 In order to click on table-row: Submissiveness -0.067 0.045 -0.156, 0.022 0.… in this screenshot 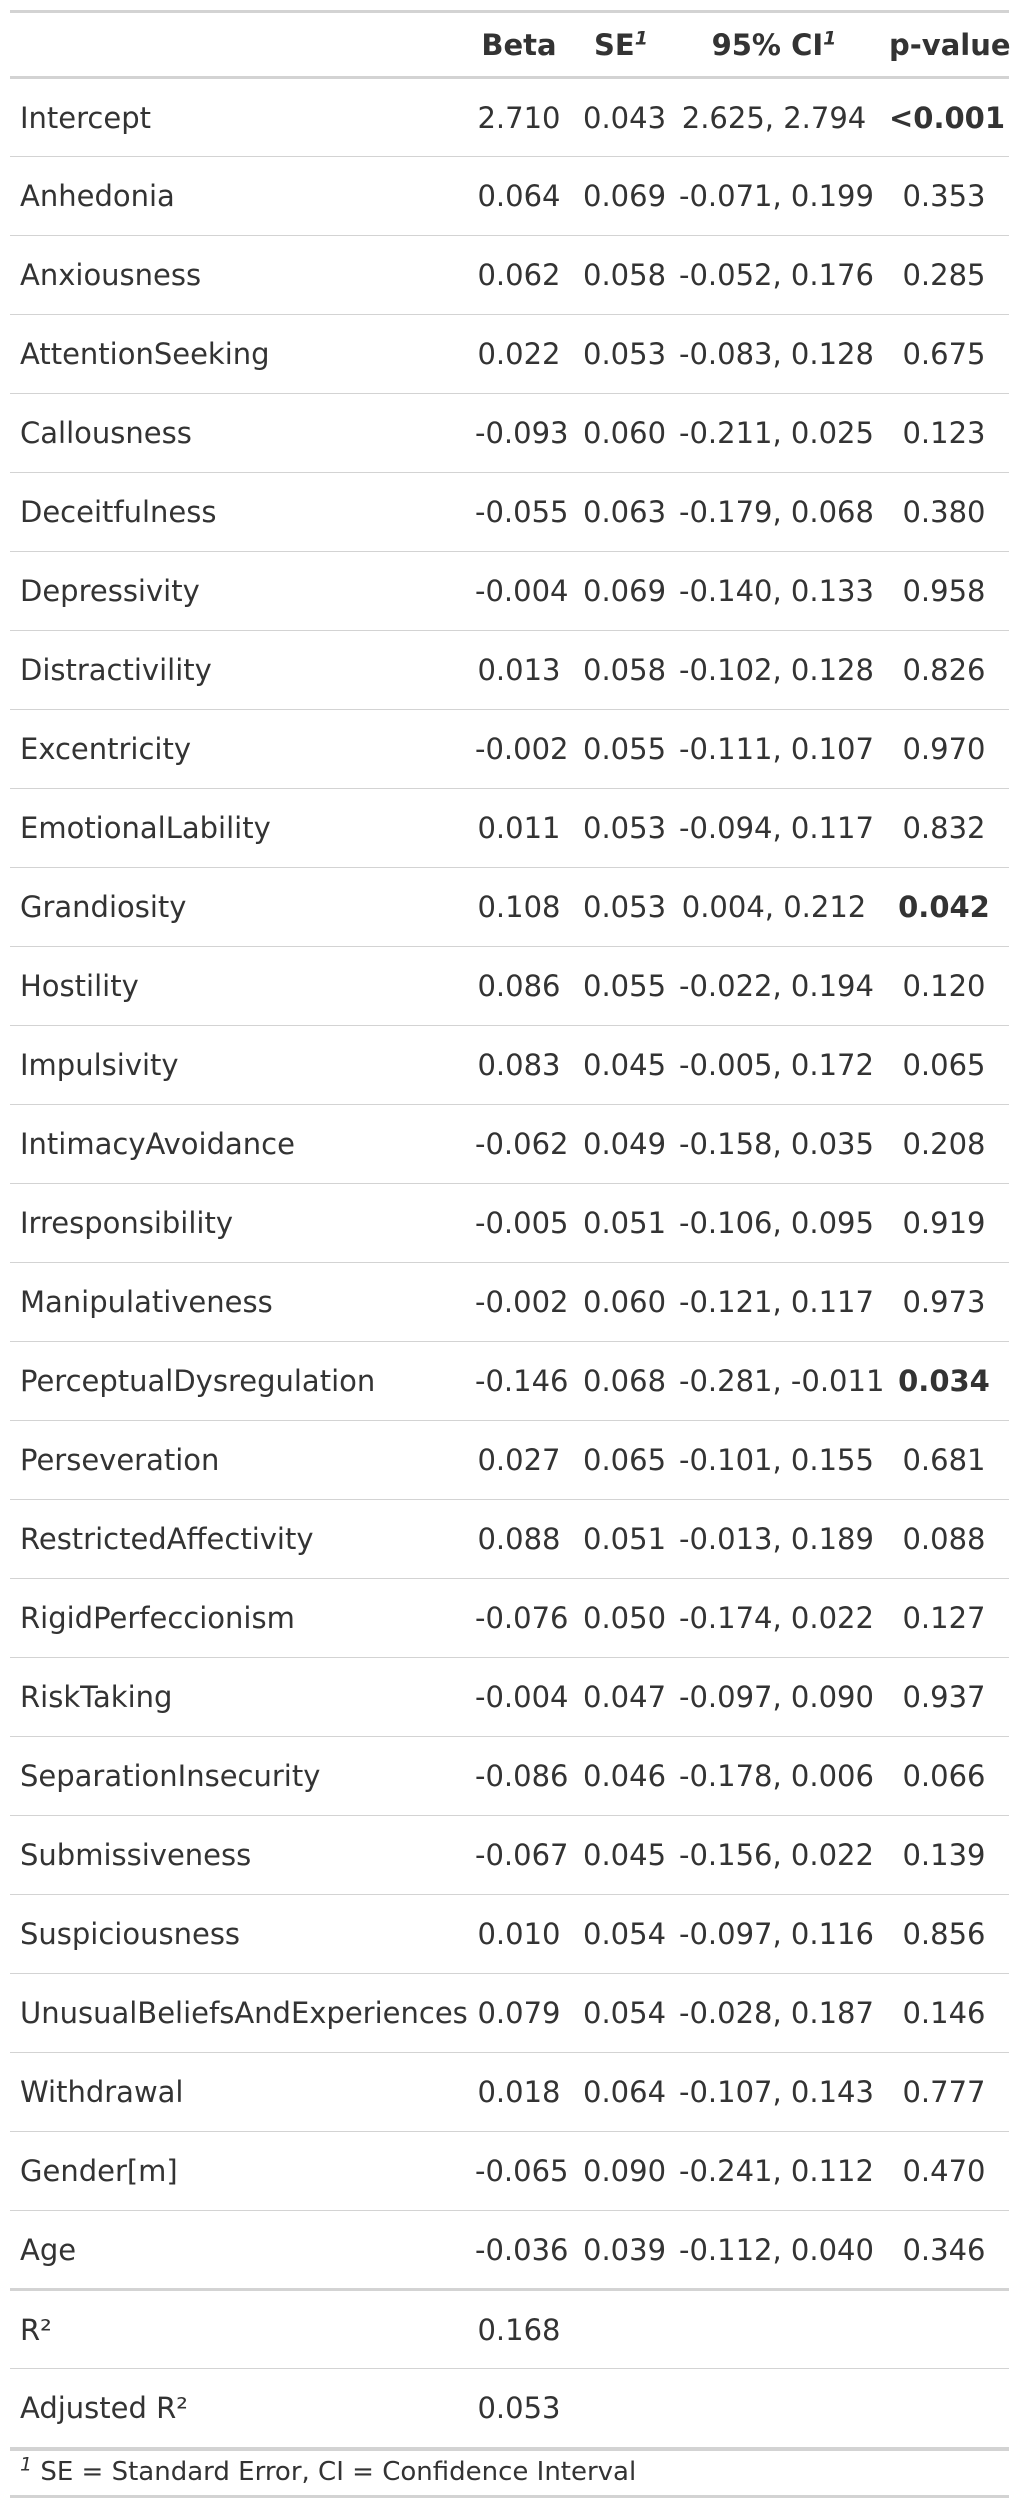, I will do `click(509, 1855)`.